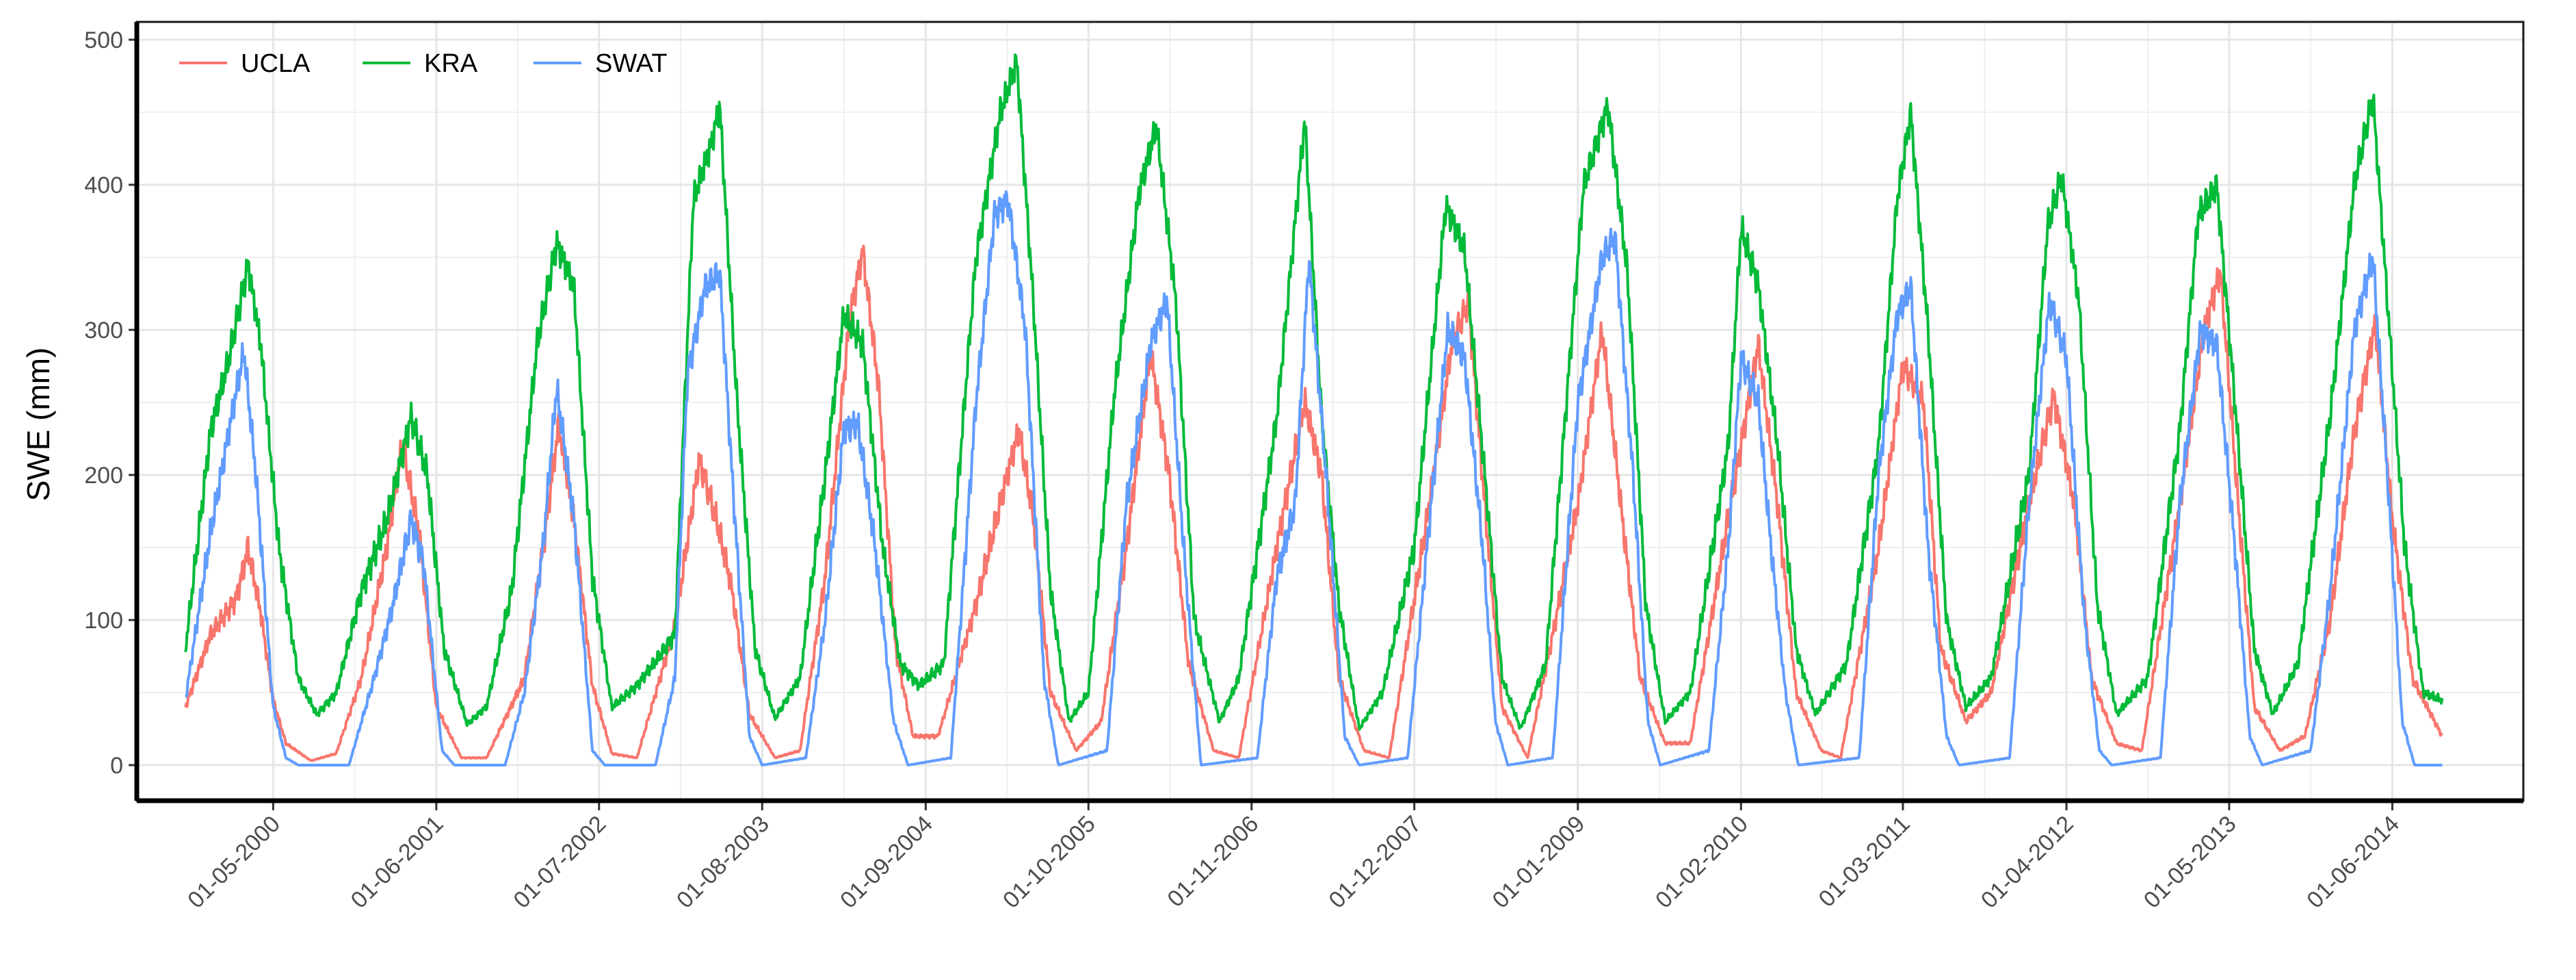 The image size is (2576, 980). I want to click on legend-label-kra: KRA, so click(451, 63).